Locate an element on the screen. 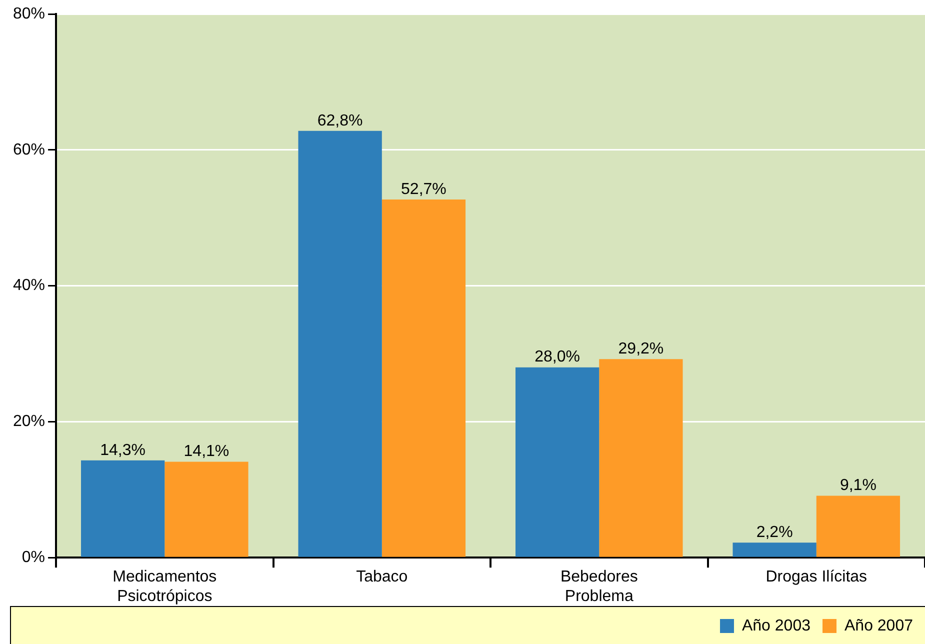 The image size is (925, 644). data-label: 62,8% is located at coordinates (340, 121).